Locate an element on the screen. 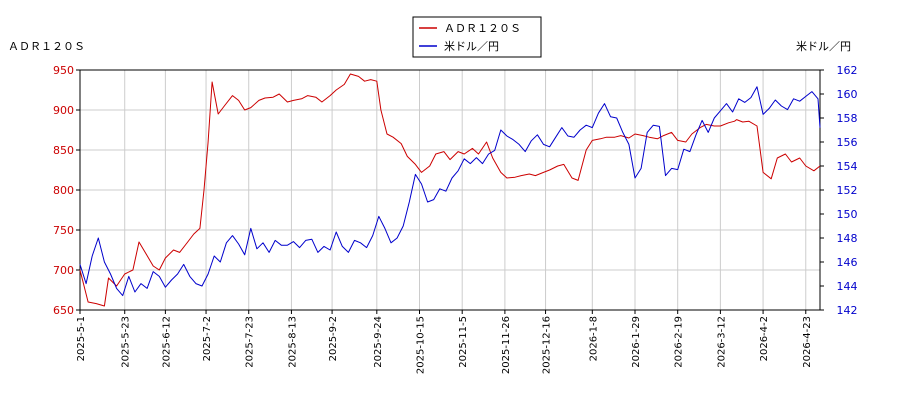 Image resolution: width=900 pixels, height=400 pixels. right-axis: 142 144 146 148 150 152 154 156 158 160 162 is located at coordinates (839, 190).